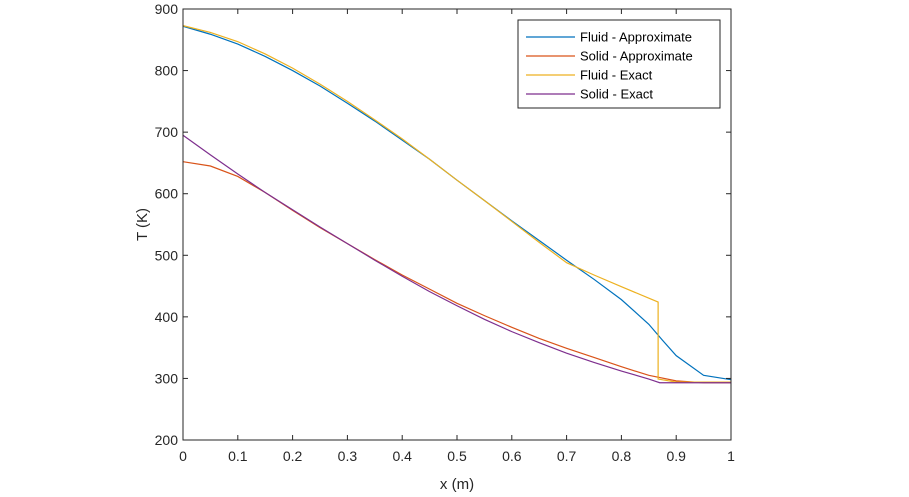 Image resolution: width=909 pixels, height=497 pixels. I want to click on x-tick-label: 0.6, so click(512, 456).